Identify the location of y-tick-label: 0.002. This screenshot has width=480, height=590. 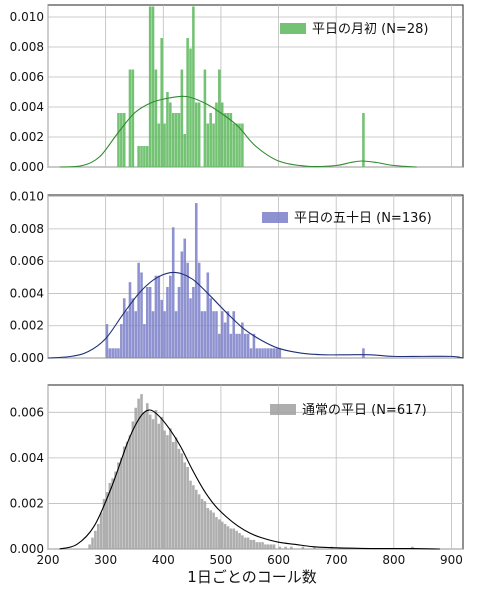
(27, 503).